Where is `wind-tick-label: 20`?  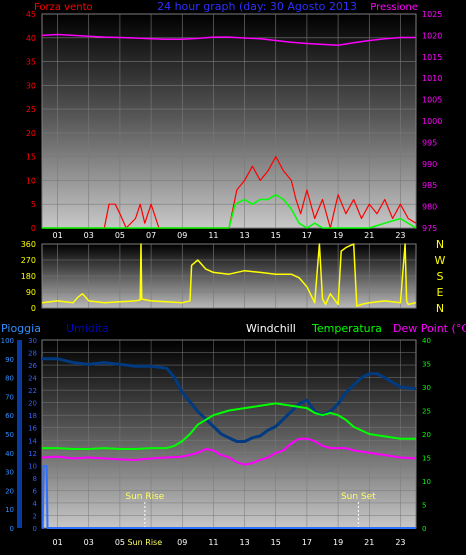 wind-tick-label: 20 is located at coordinates (31, 133).